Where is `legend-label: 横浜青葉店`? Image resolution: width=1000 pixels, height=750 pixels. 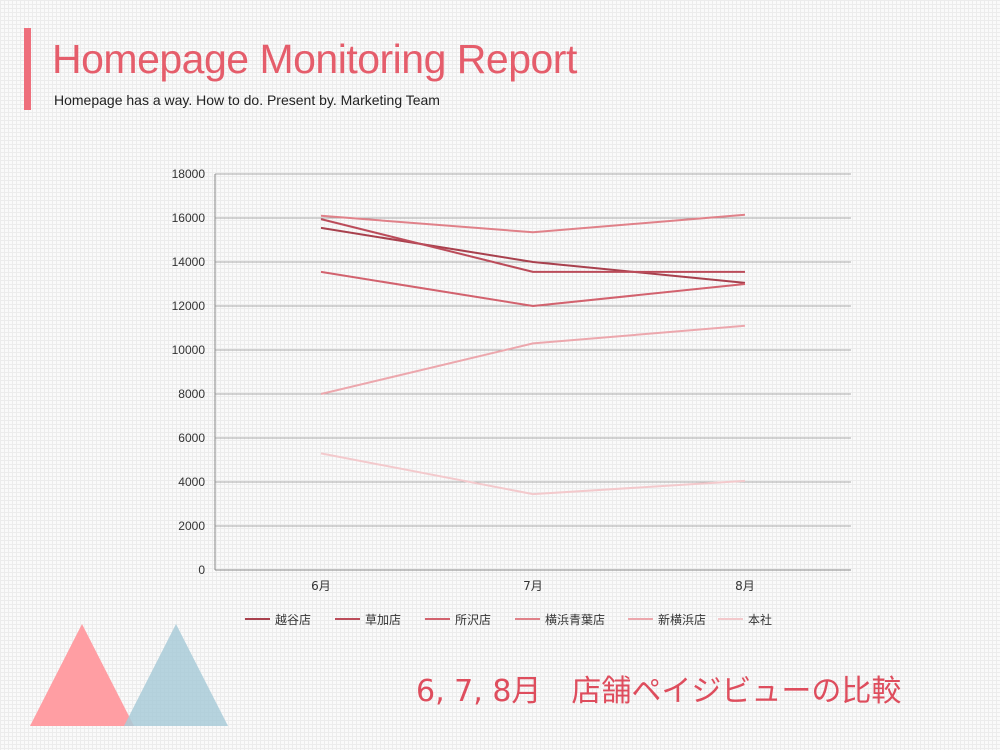
legend-label: 横浜青葉店 is located at coordinates (575, 620).